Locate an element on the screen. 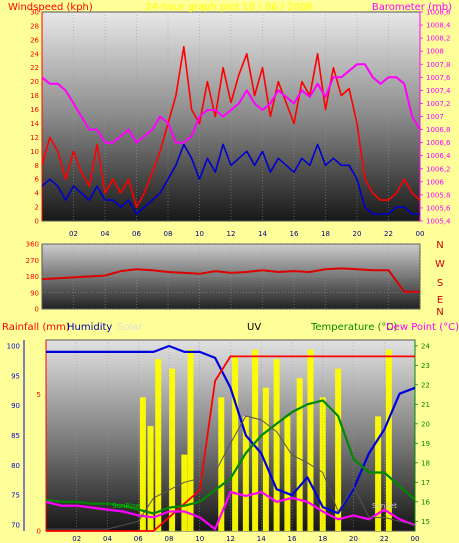 Image resolution: width=459 pixels, height=543 pixels. barometer-tick: 1007,8 is located at coordinates (438, 65).